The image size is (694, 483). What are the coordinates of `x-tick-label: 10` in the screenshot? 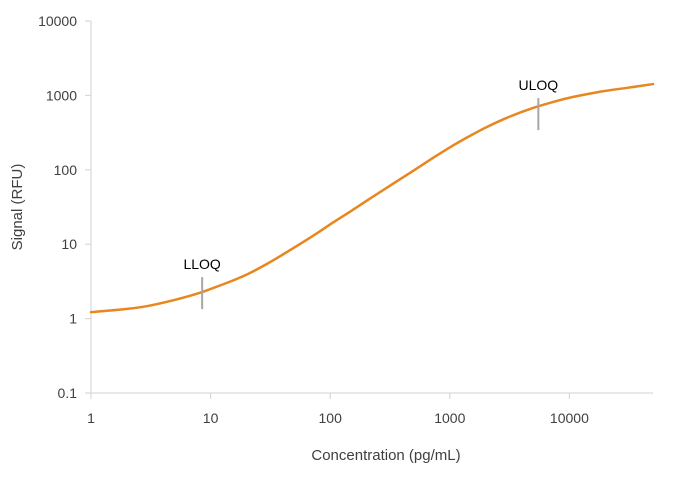 It's located at (211, 418).